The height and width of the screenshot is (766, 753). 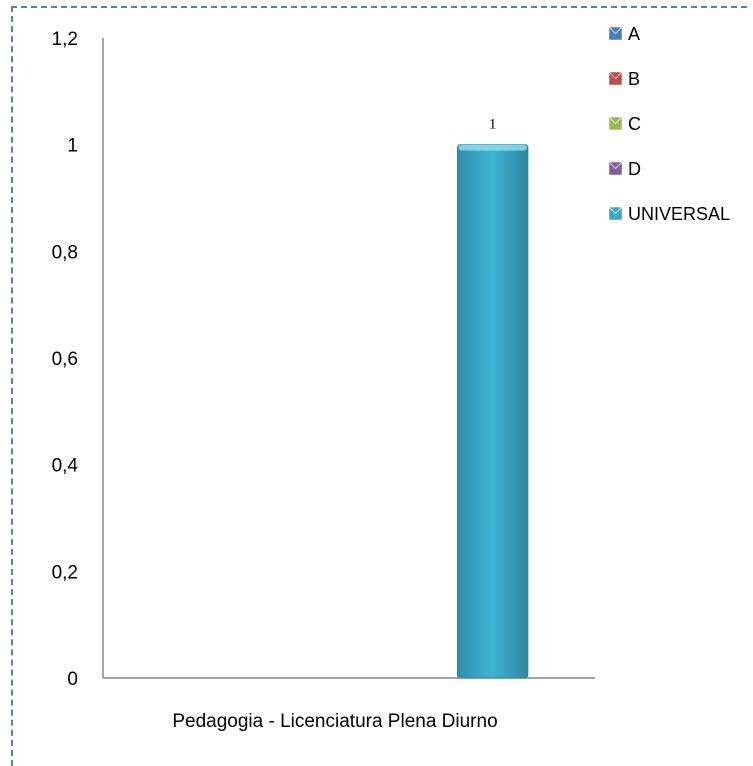 What do you see at coordinates (624, 124) in the screenshot?
I see `legend-item-c: C` at bounding box center [624, 124].